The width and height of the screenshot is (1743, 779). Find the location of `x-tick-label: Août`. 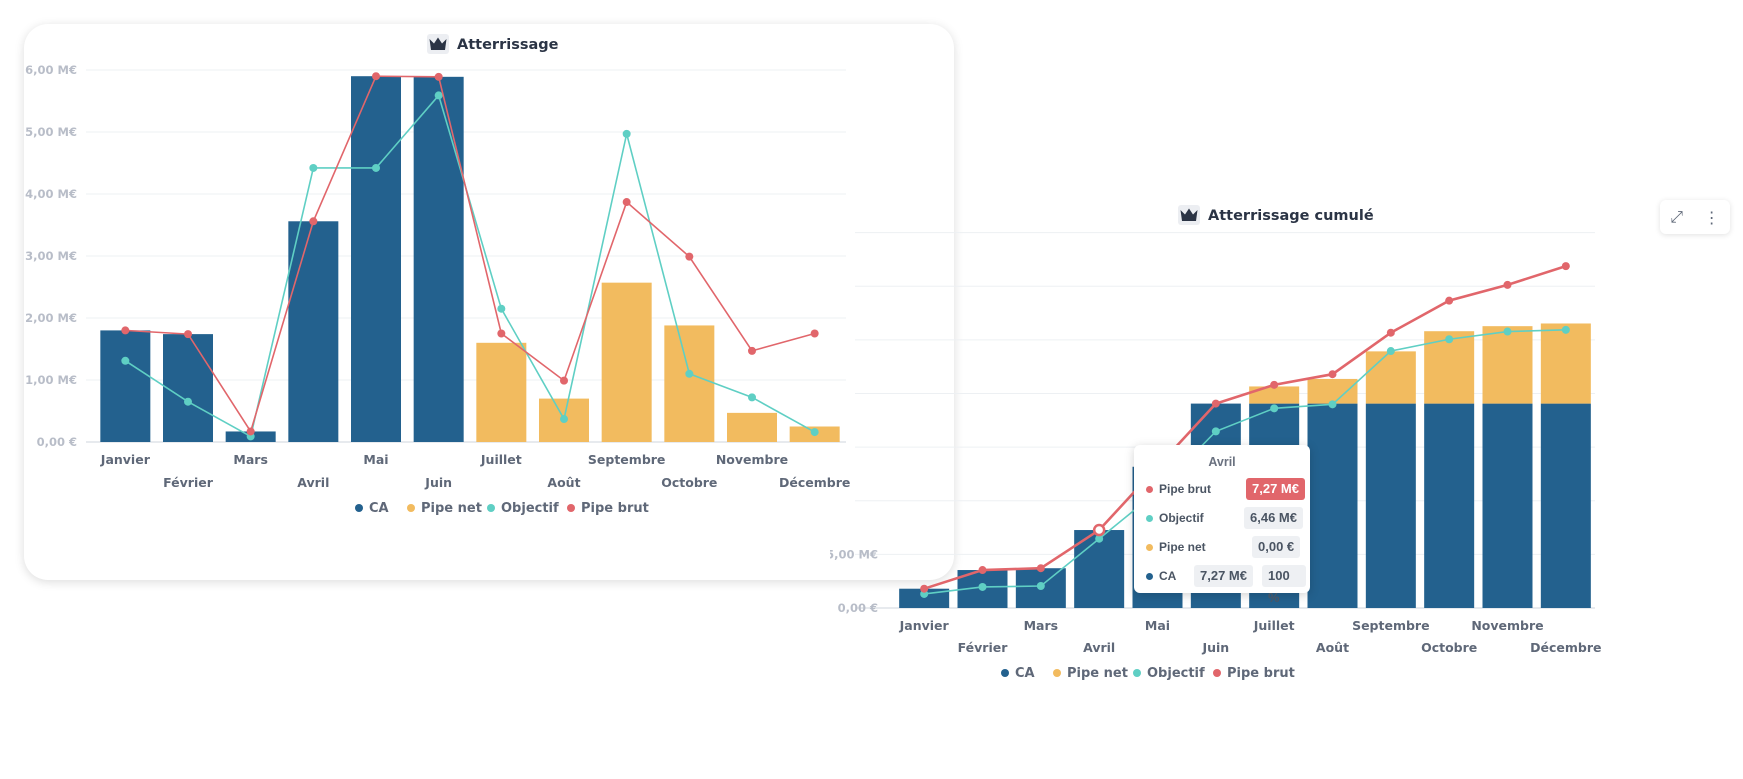

x-tick-label: Août is located at coordinates (563, 482).